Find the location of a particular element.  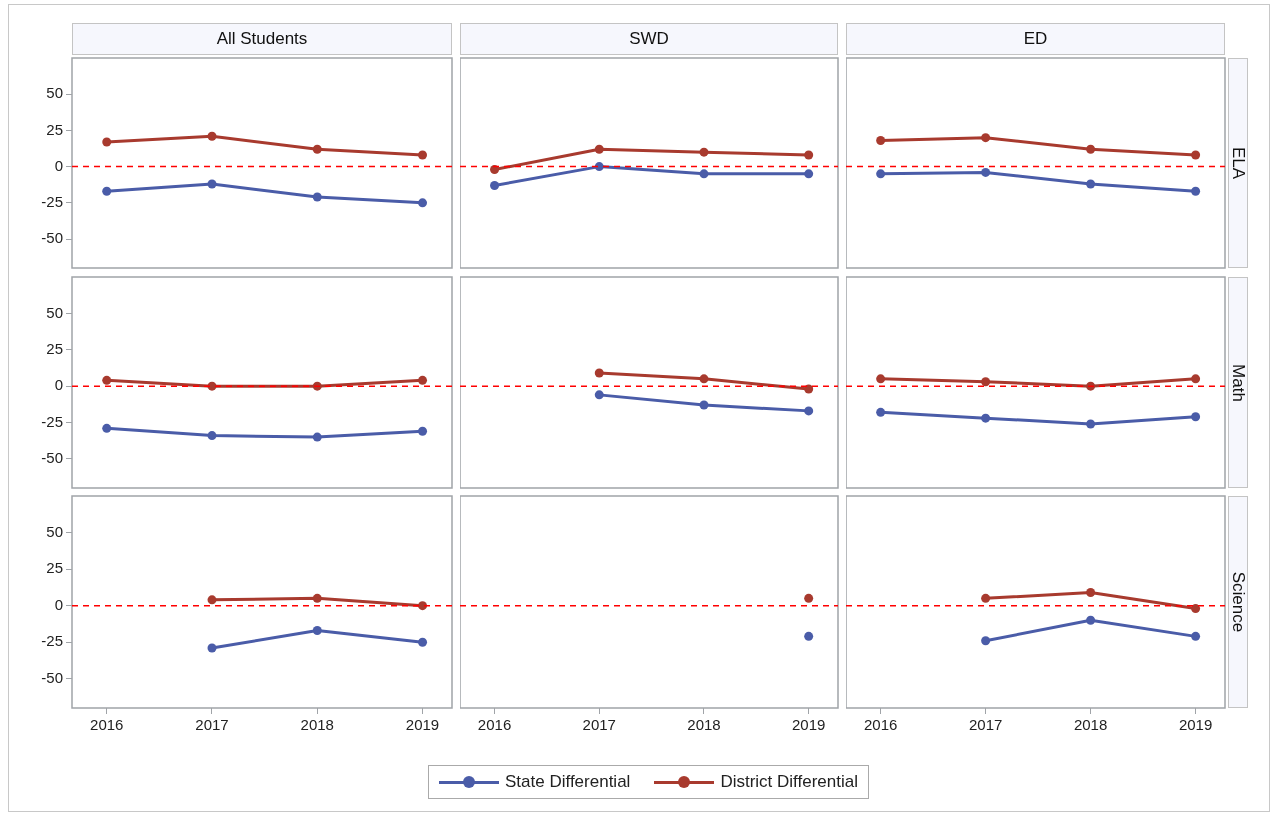

y2-axis-title: Math is located at coordinates (1238, 382).